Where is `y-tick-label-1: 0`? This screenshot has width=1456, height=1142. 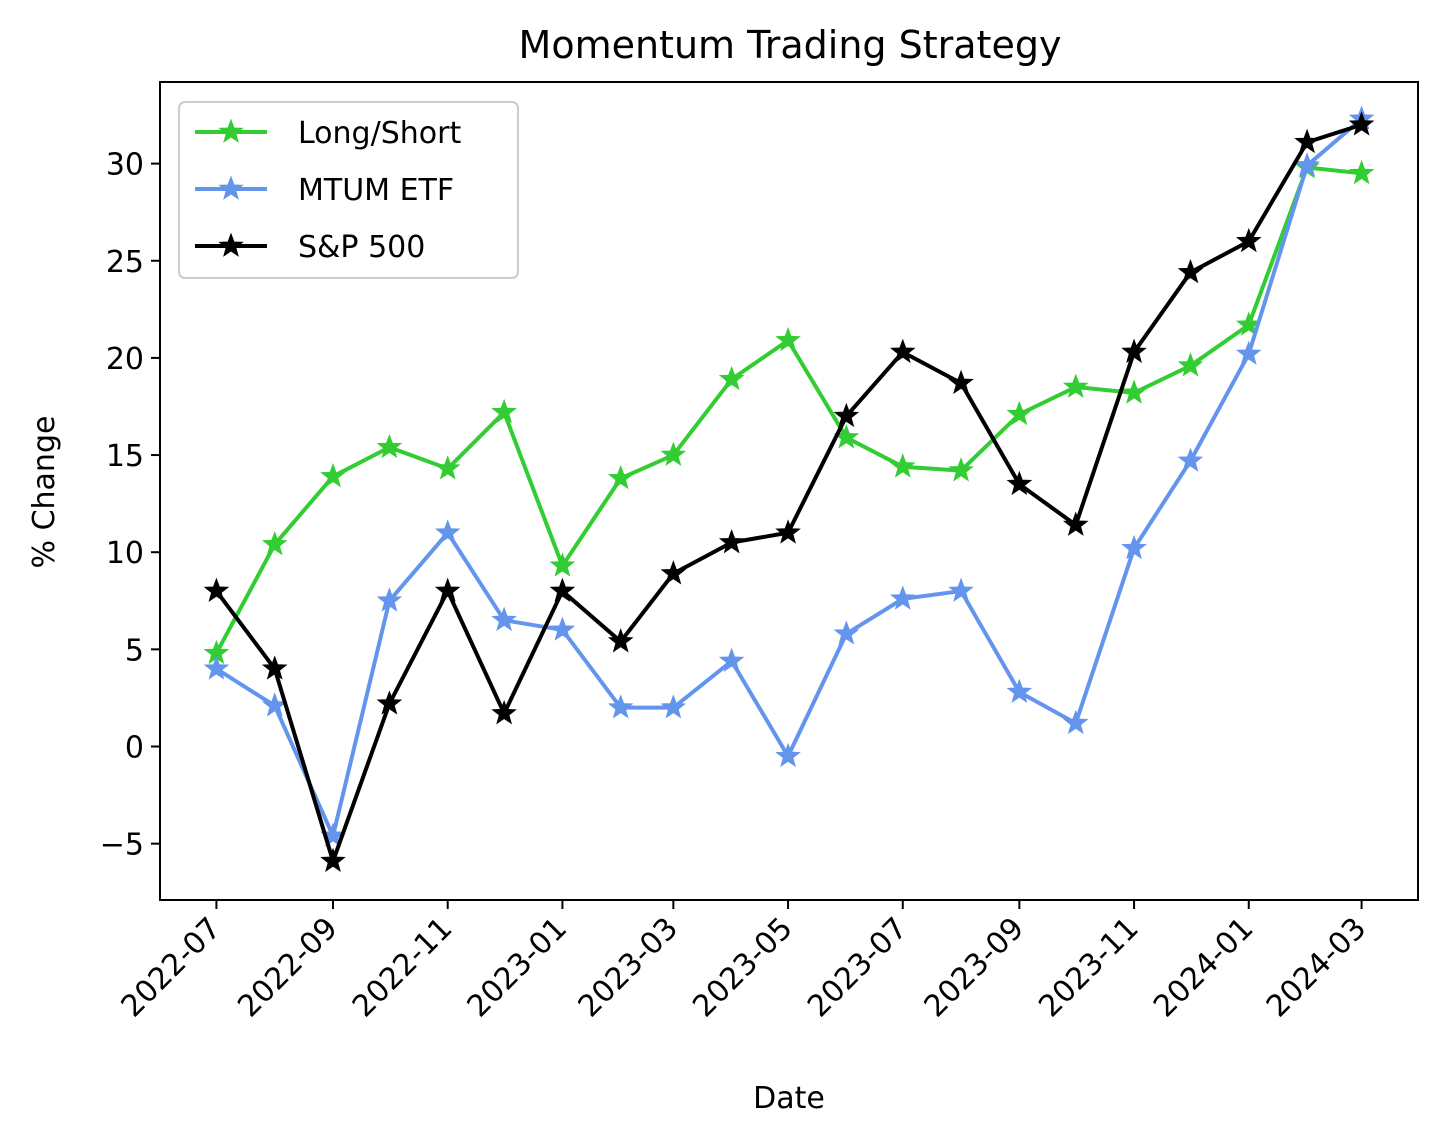 y-tick-label-1: 0 is located at coordinates (134, 748).